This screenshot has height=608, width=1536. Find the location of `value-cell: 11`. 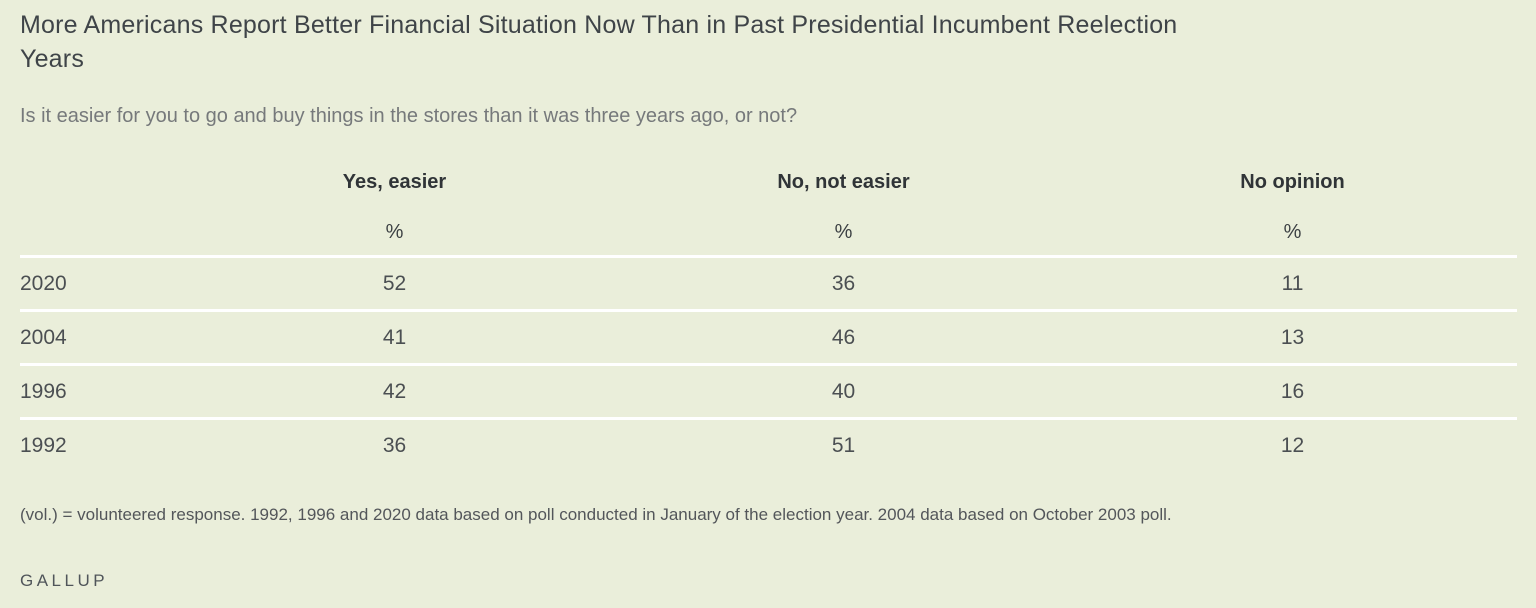

value-cell: 11 is located at coordinates (1292, 283).